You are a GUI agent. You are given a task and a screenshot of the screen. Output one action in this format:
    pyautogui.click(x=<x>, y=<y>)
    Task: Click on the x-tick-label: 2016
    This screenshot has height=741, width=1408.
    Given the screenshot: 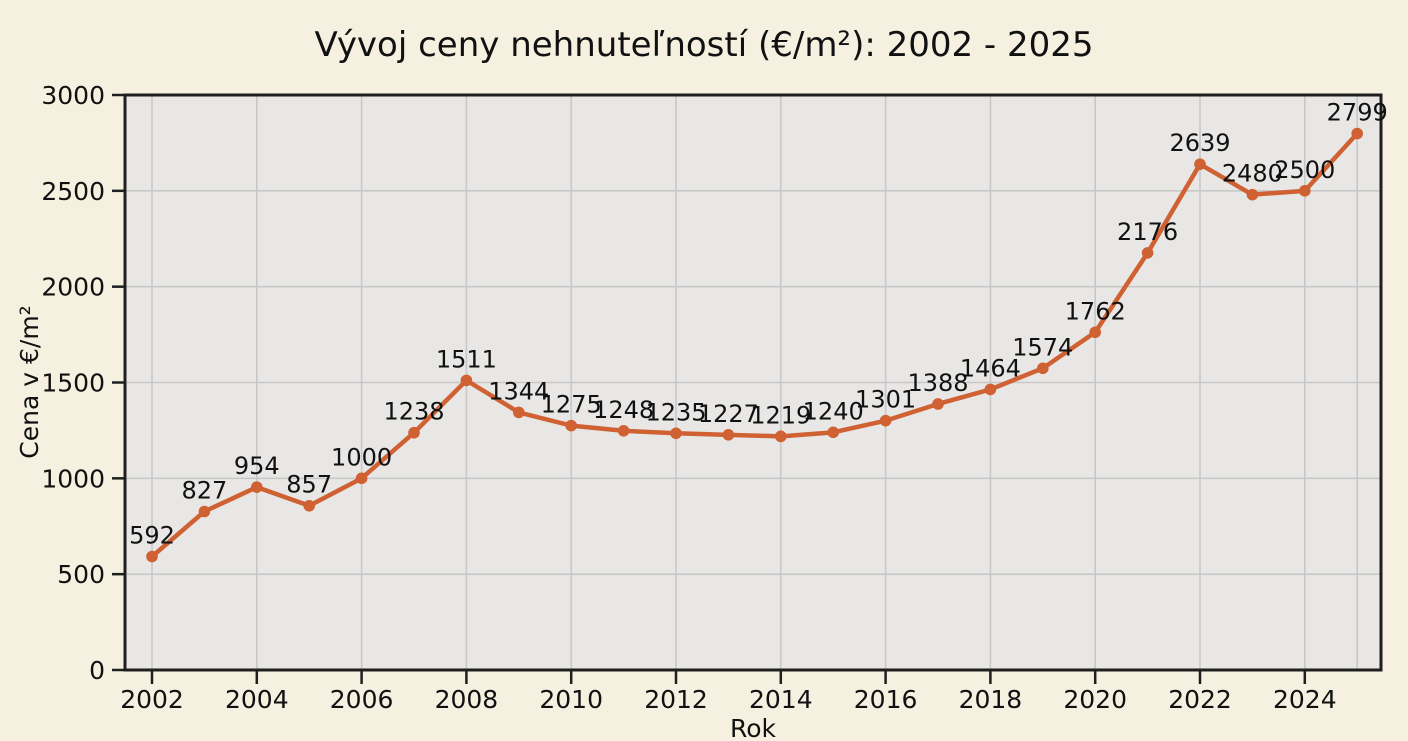 What is the action you would take?
    pyautogui.click(x=886, y=699)
    